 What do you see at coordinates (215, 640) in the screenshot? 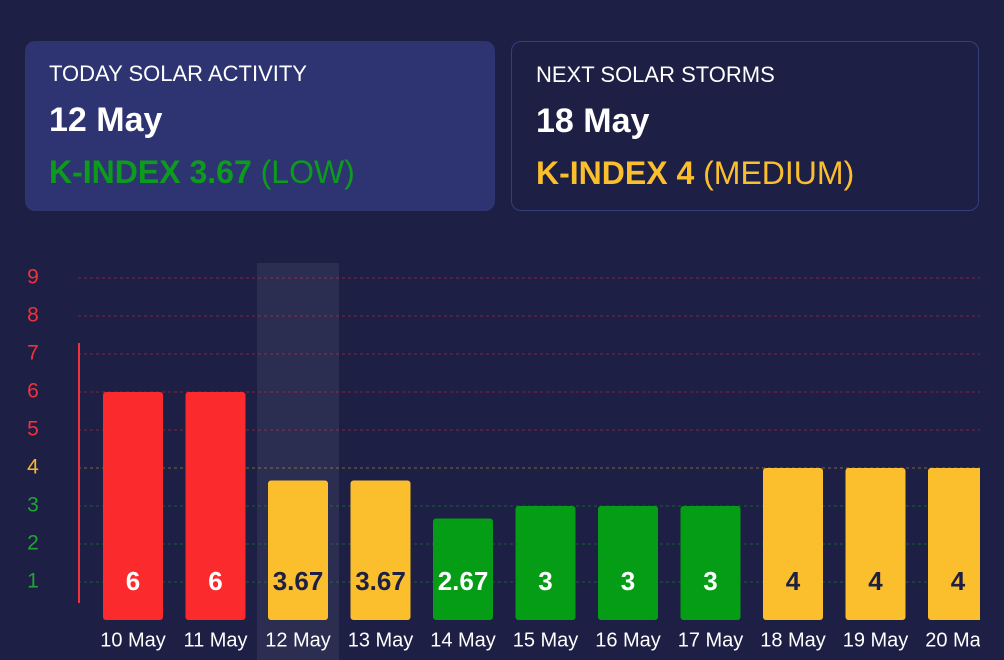
I see `x-tick-label: 11 May` at bounding box center [215, 640].